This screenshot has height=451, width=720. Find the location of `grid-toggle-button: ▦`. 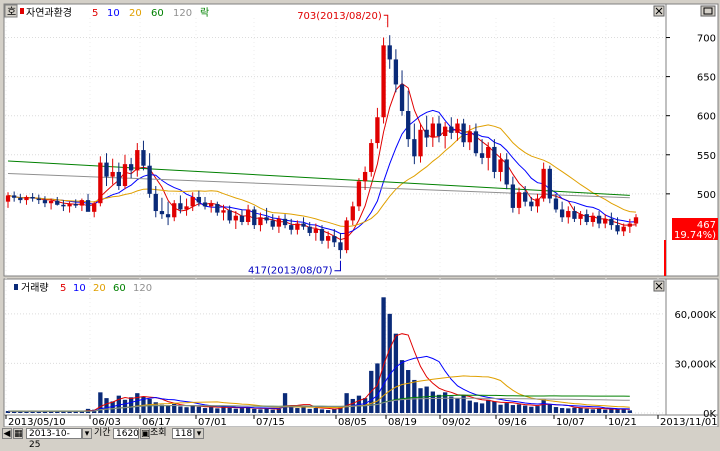

grid-toggle-button: ▦ is located at coordinates (18, 433).